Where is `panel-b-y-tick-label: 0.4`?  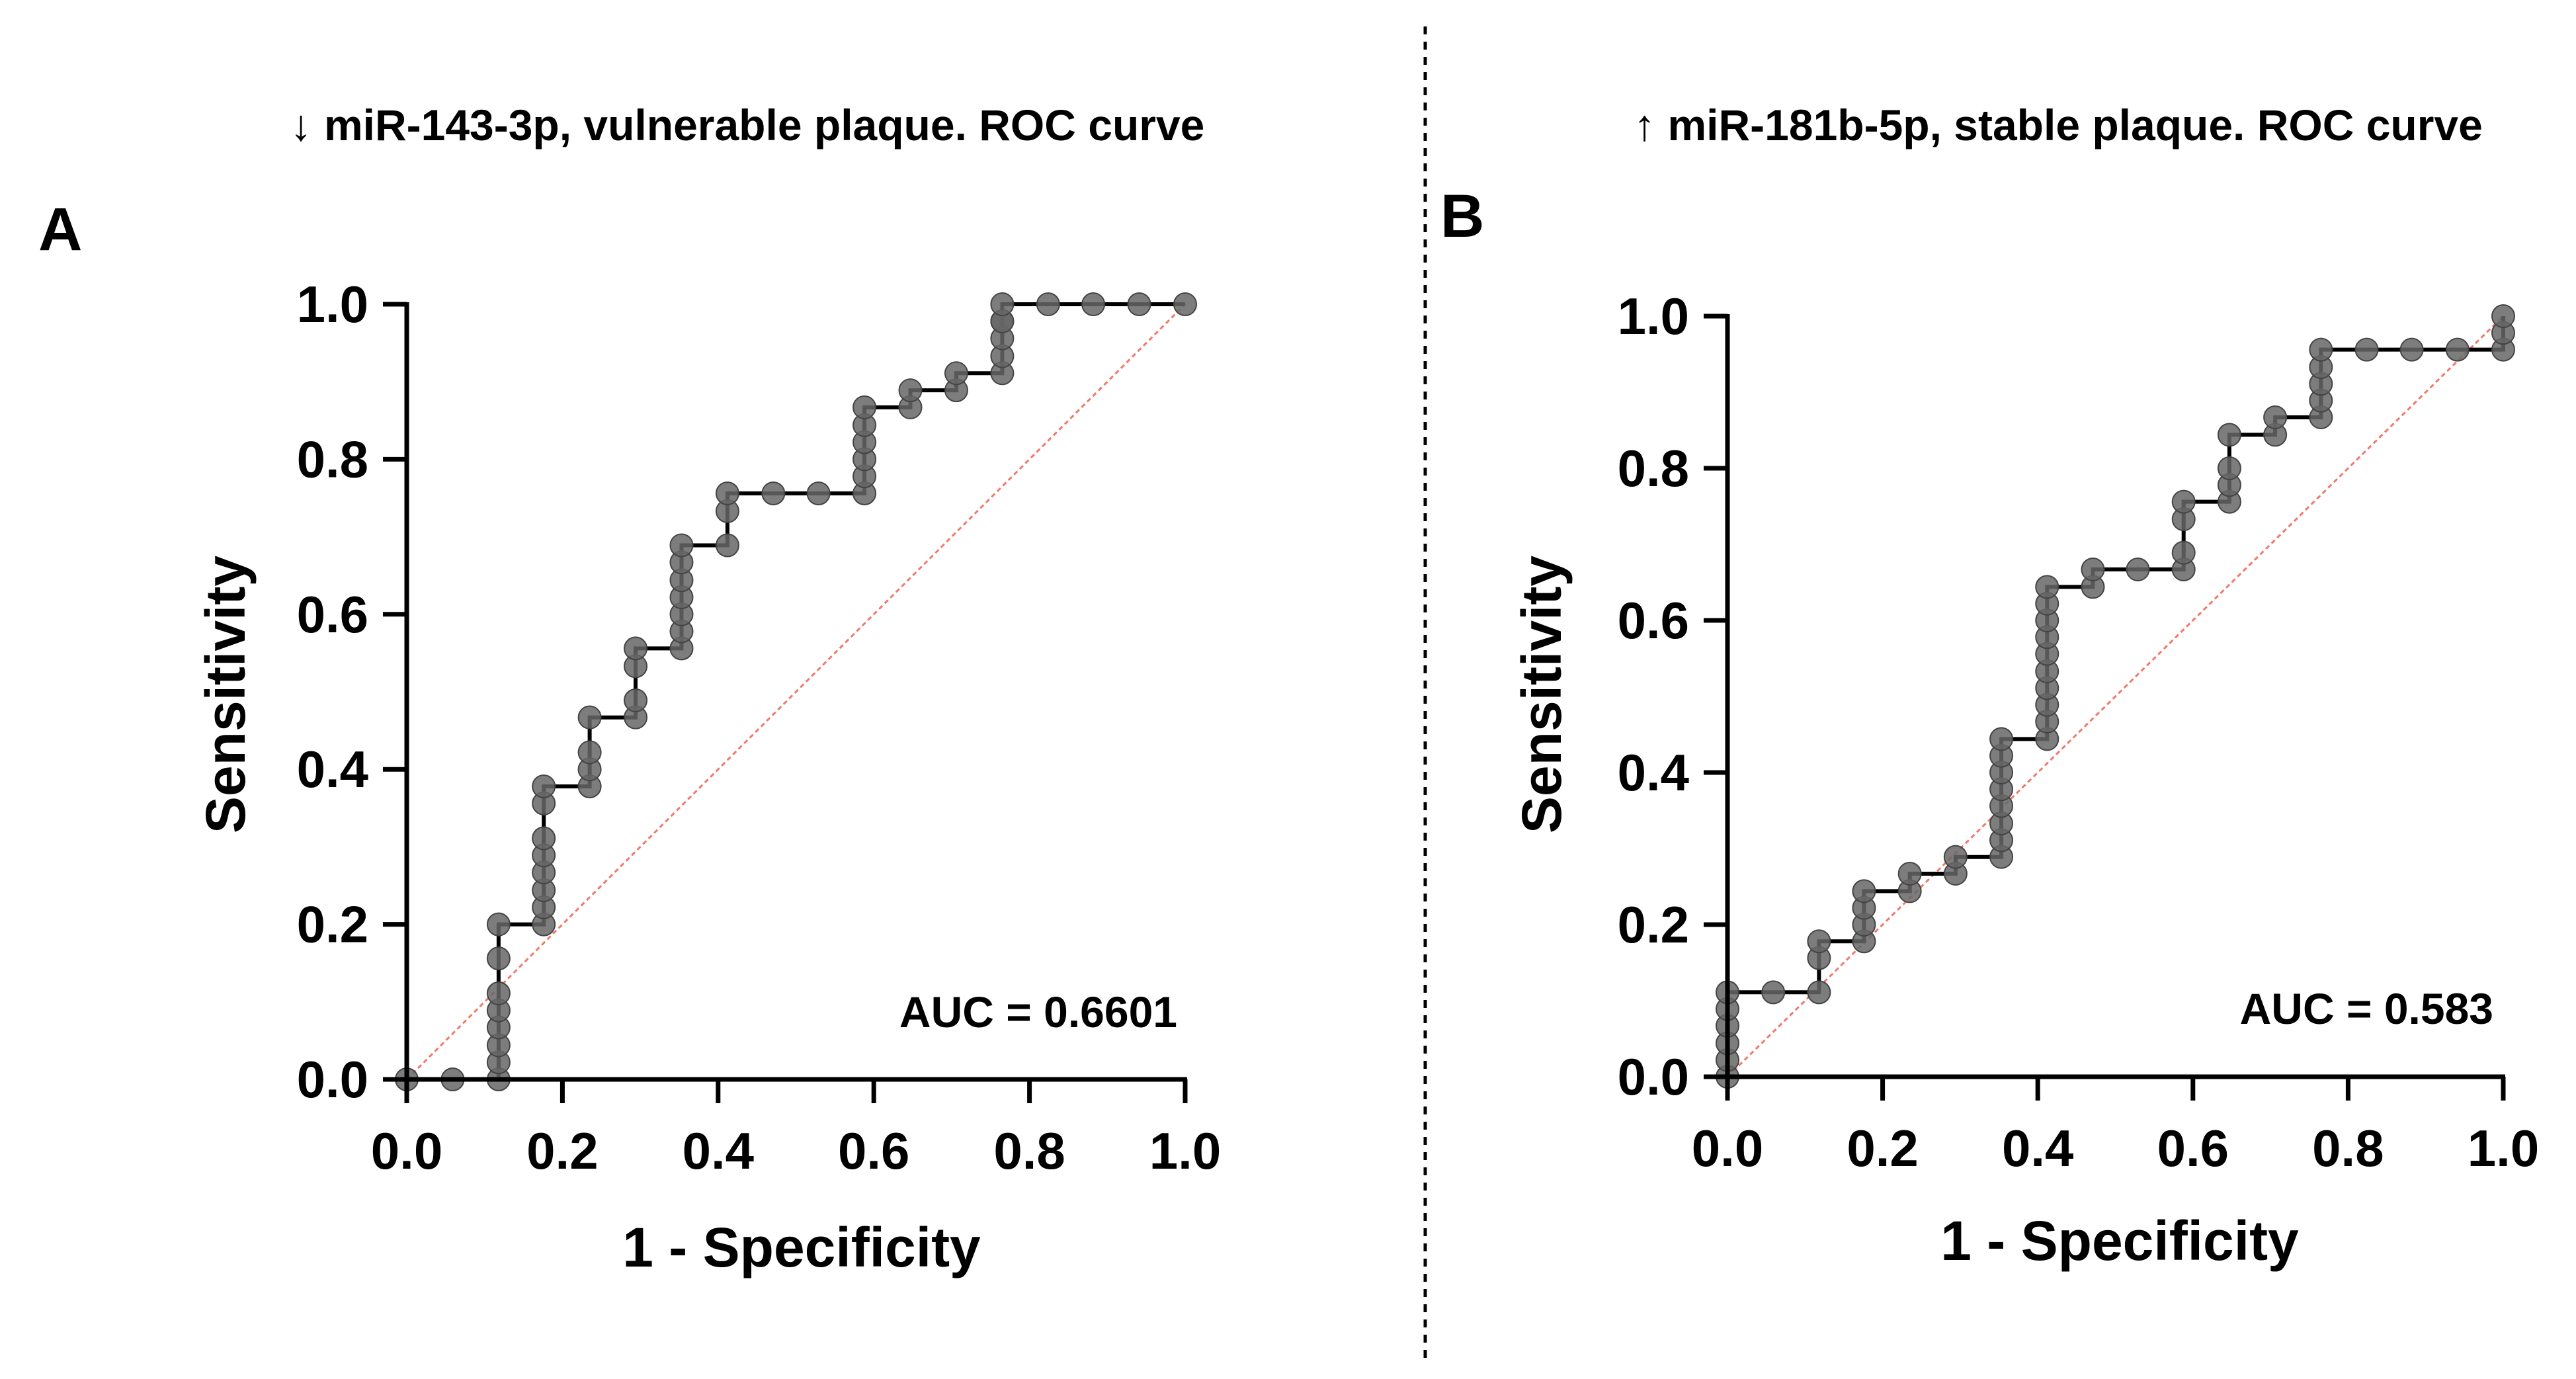 panel-b-y-tick-label: 0.4 is located at coordinates (1653, 772).